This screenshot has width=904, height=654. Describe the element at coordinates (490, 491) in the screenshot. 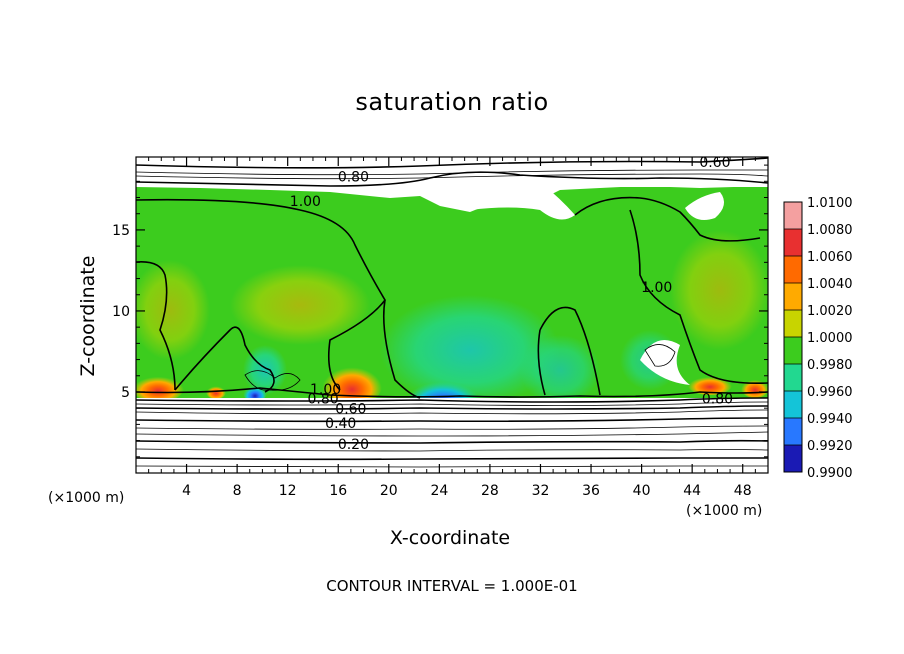

I see `x-tick-label: 28` at that location.